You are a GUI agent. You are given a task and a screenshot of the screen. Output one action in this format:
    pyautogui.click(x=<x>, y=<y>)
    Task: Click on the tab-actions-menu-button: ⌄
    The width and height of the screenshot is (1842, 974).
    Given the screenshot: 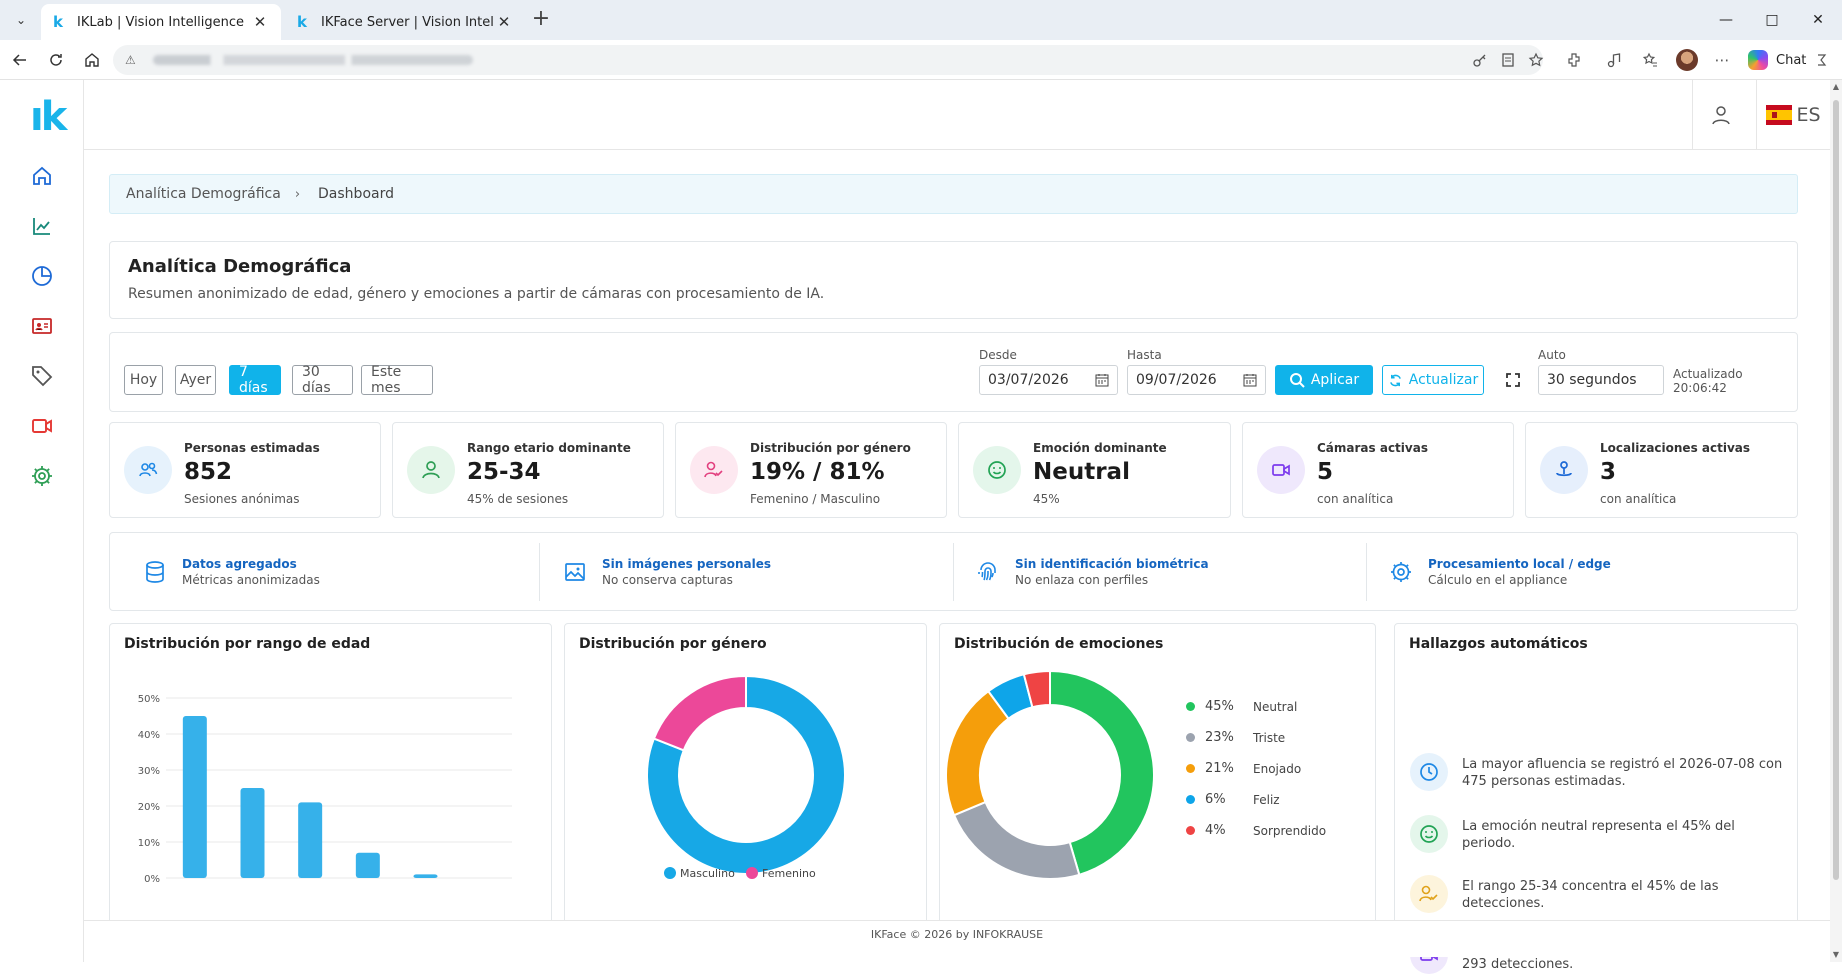 What is the action you would take?
    pyautogui.click(x=21, y=20)
    